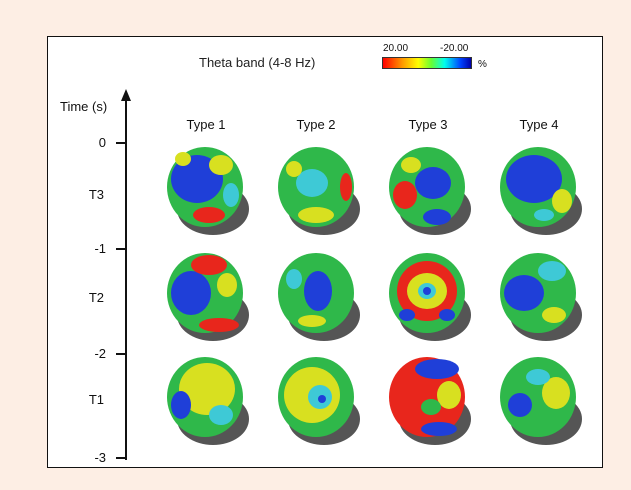  Describe the element at coordinates (454, 48) in the screenshot. I see `colorbar-min-label: -20.00` at that location.